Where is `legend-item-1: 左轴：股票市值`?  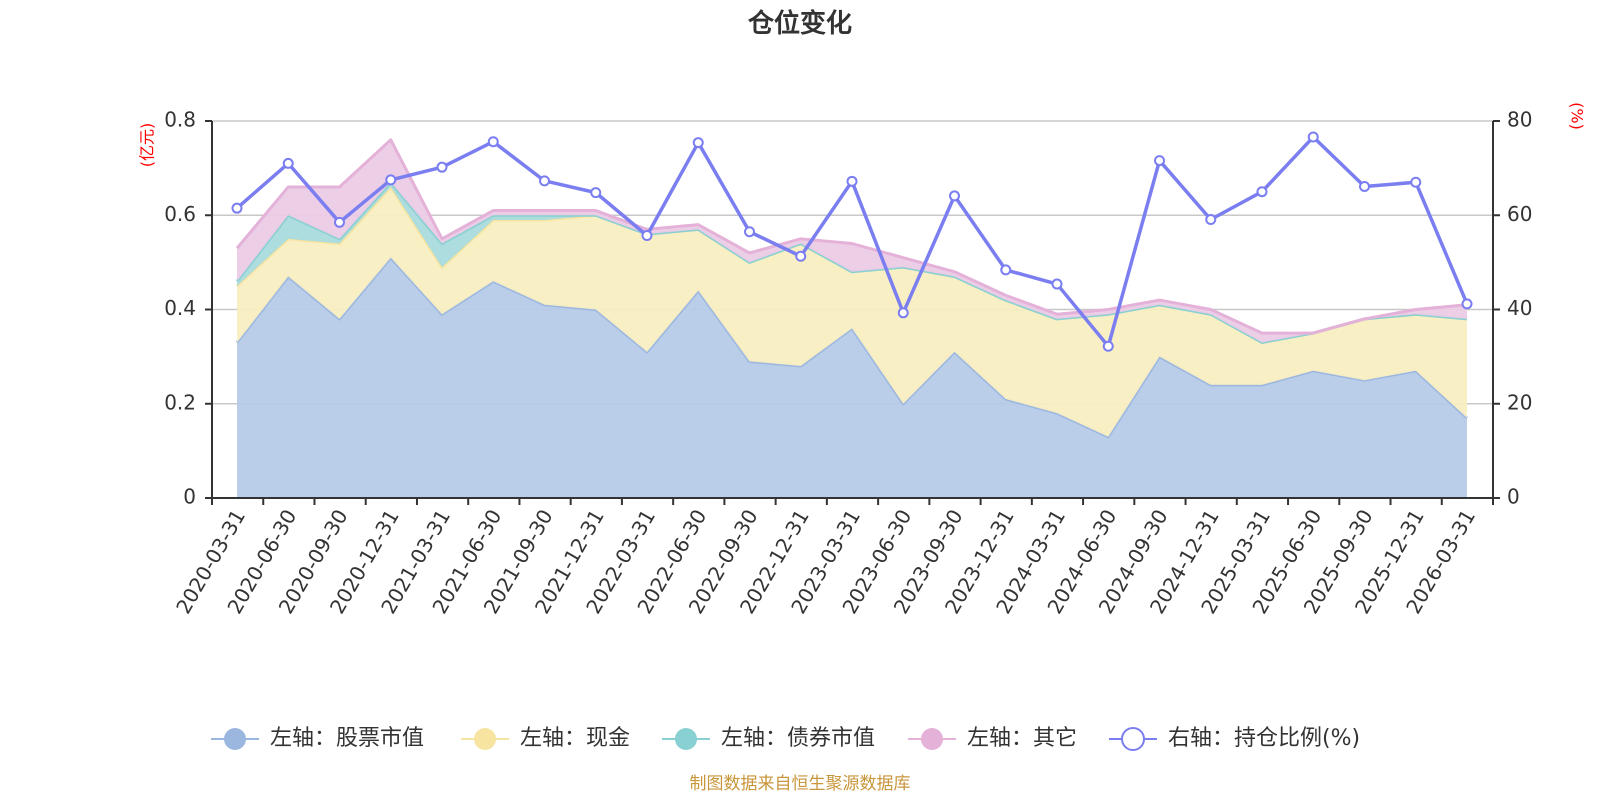 legend-item-1: 左轴：股票市值 is located at coordinates (317, 738).